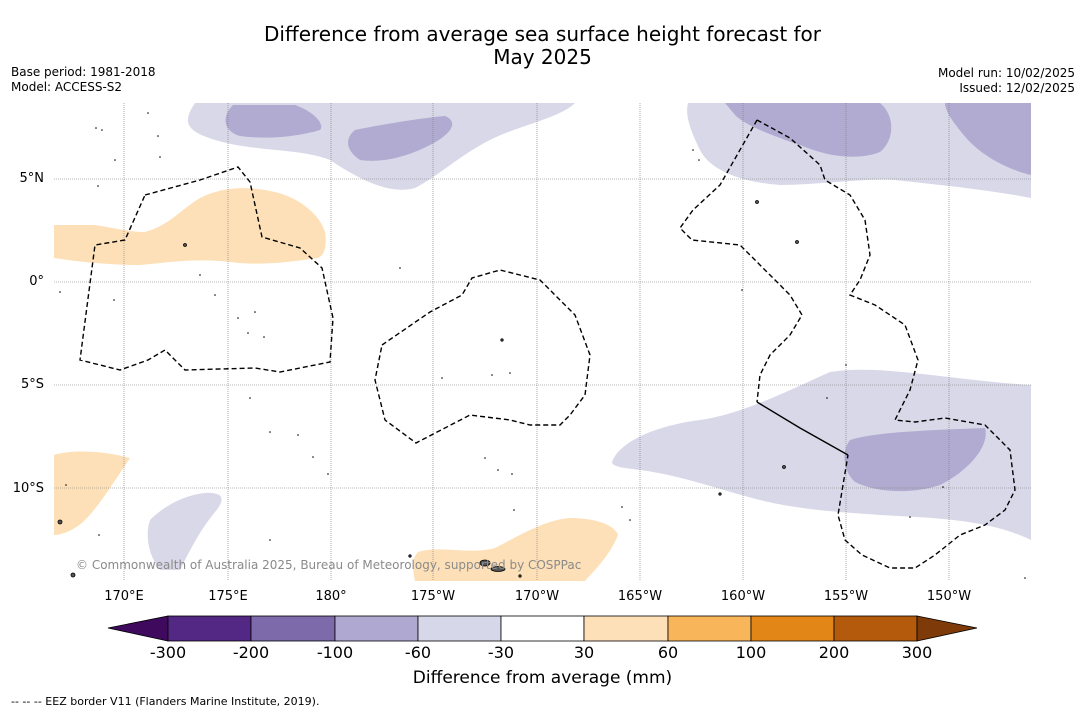 This screenshot has height=713, width=1085. What do you see at coordinates (846, 596) in the screenshot?
I see `lon-label-155w: 155°W` at bounding box center [846, 596].